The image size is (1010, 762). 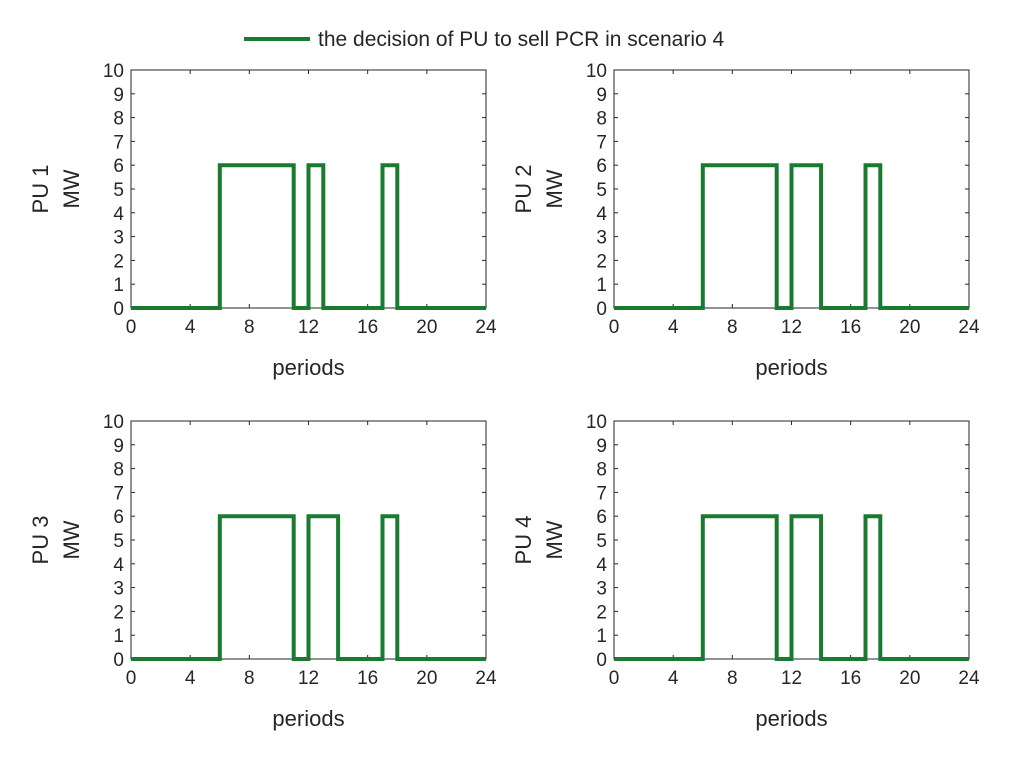 What do you see at coordinates (40, 540) in the screenshot?
I see `y-axis-label-line1: PU 3` at bounding box center [40, 540].